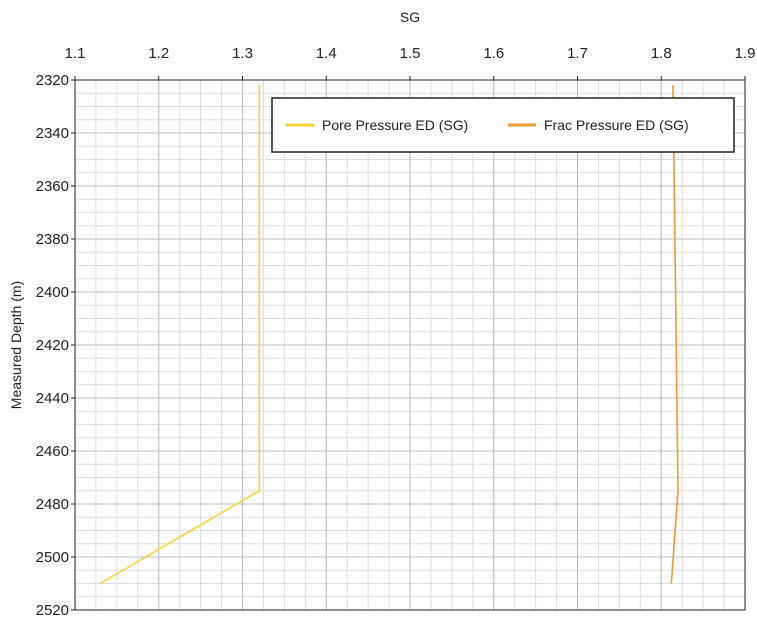 Image resolution: width=757 pixels, height=630 pixels. What do you see at coordinates (52, 504) in the screenshot?
I see `y-tick-label: 2480` at bounding box center [52, 504].